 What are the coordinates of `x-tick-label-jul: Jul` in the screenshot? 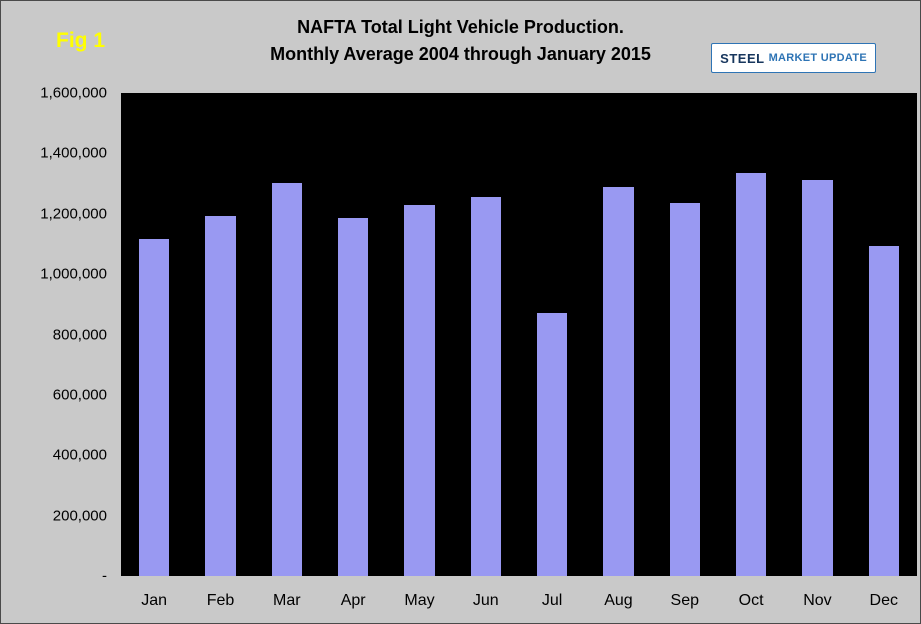 It's located at (552, 600).